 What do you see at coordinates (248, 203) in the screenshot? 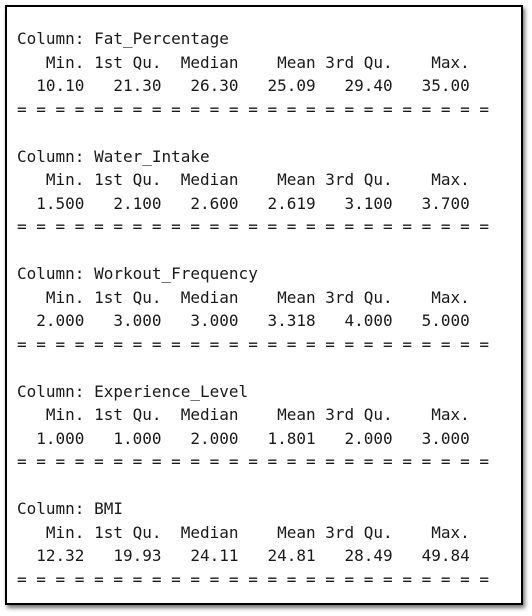
I see `summary-values-line: 1.500 2.100 2.600 2.619 3.100 3.700` at bounding box center [248, 203].